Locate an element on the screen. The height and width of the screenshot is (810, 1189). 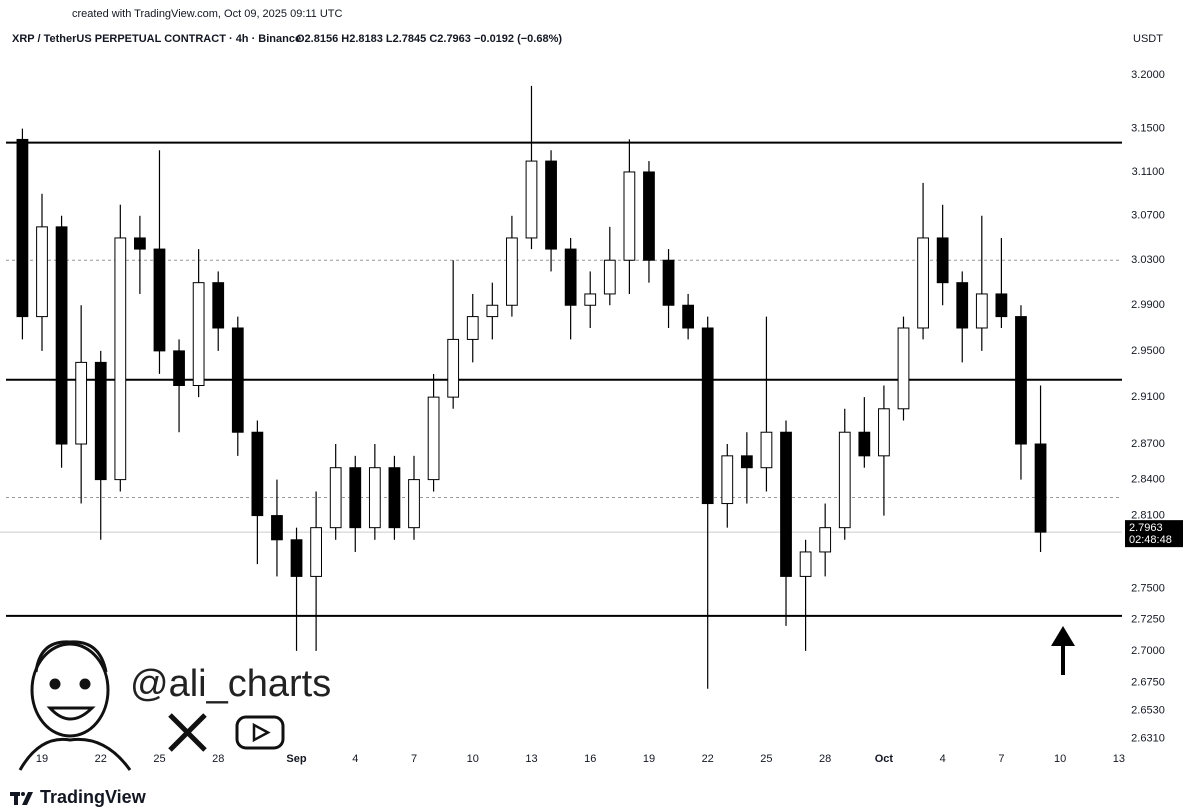
price-axis is located at coordinates (1155, 405).